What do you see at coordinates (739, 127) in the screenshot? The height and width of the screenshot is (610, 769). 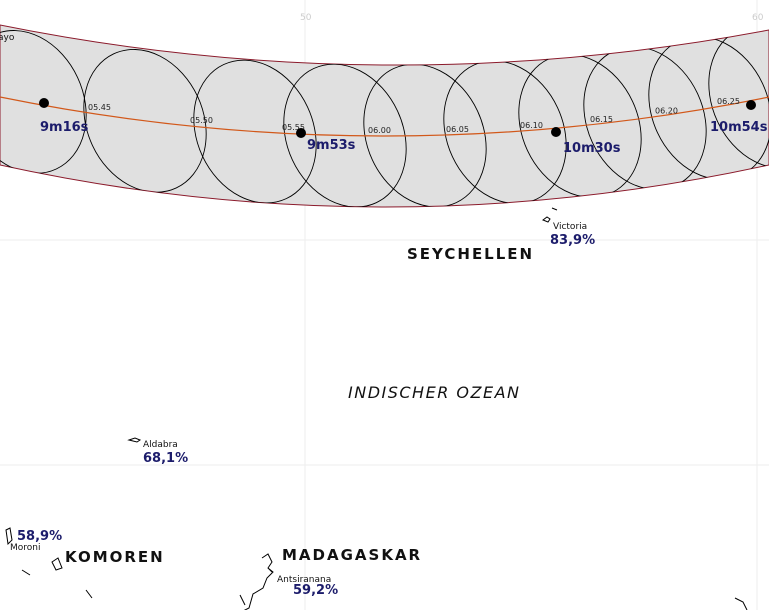 I see `duration: 10m54s` at bounding box center [739, 127].